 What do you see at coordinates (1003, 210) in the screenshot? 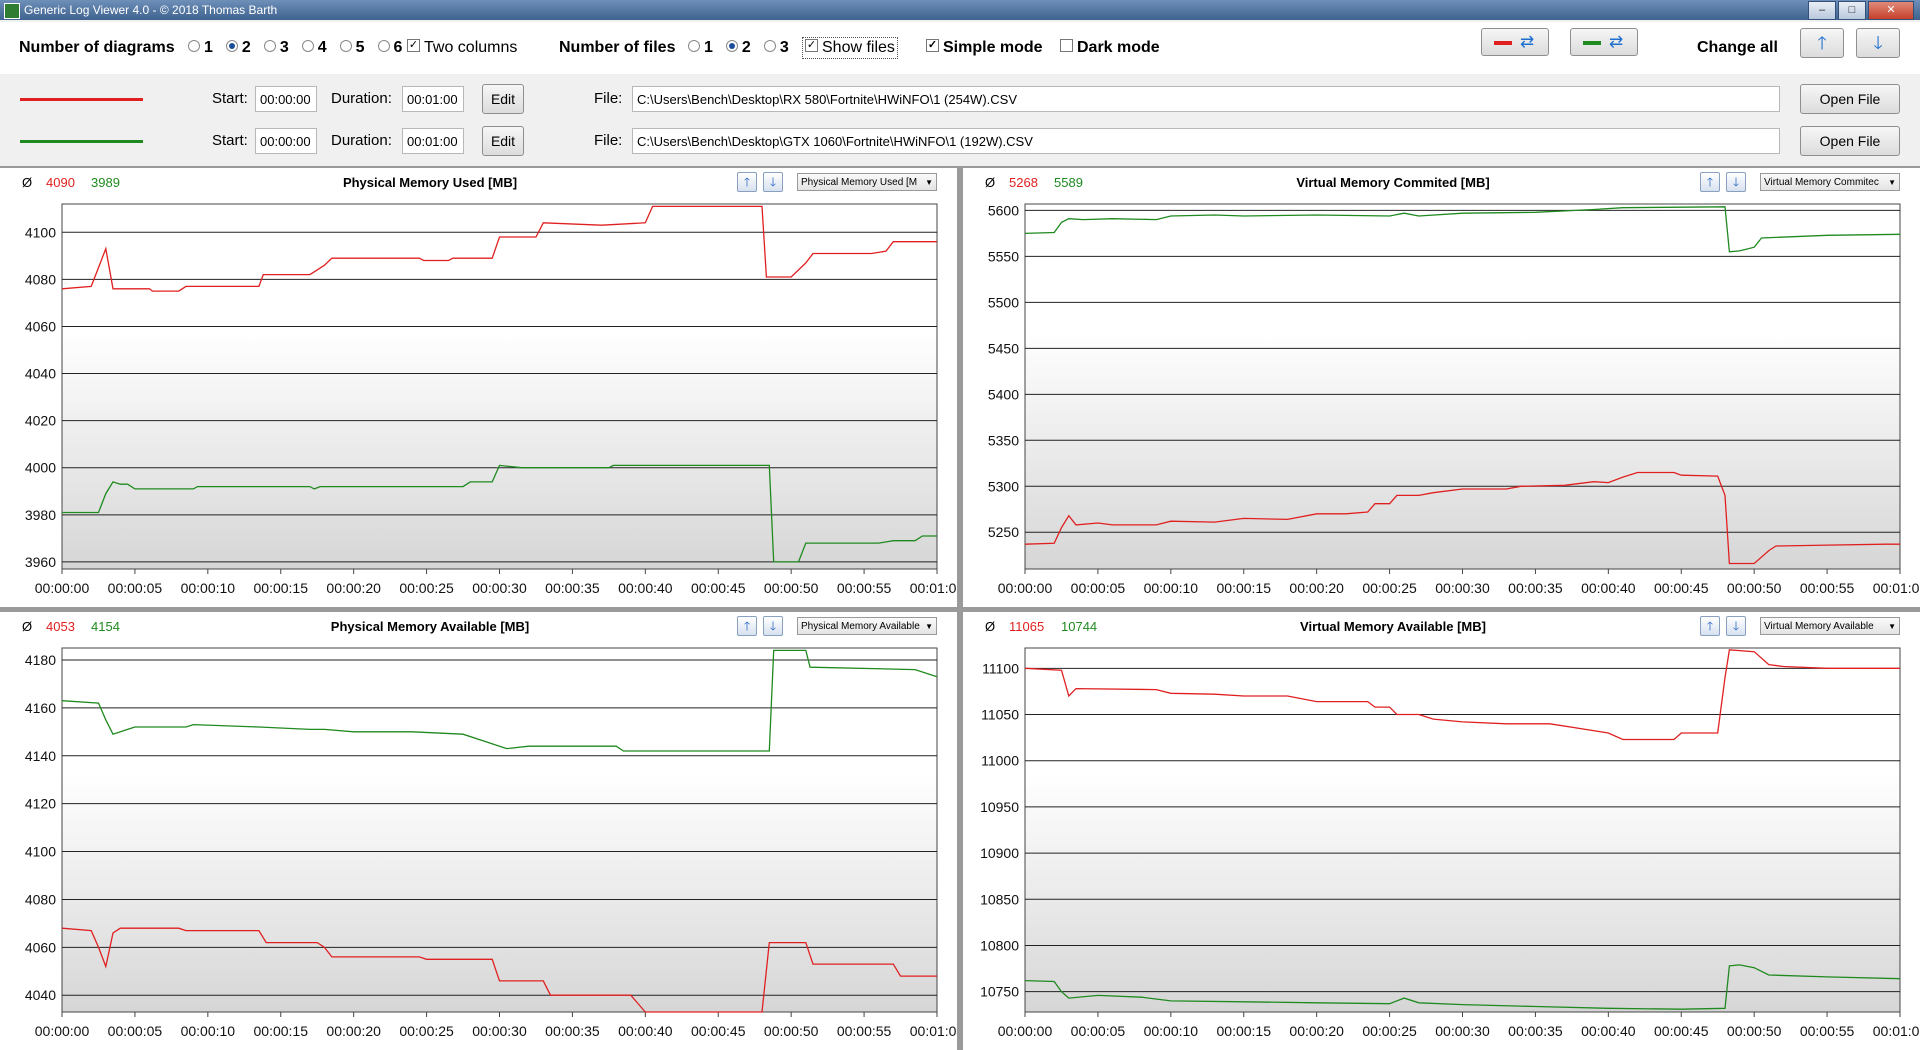
I see `y-tick-label: 5600` at bounding box center [1003, 210].